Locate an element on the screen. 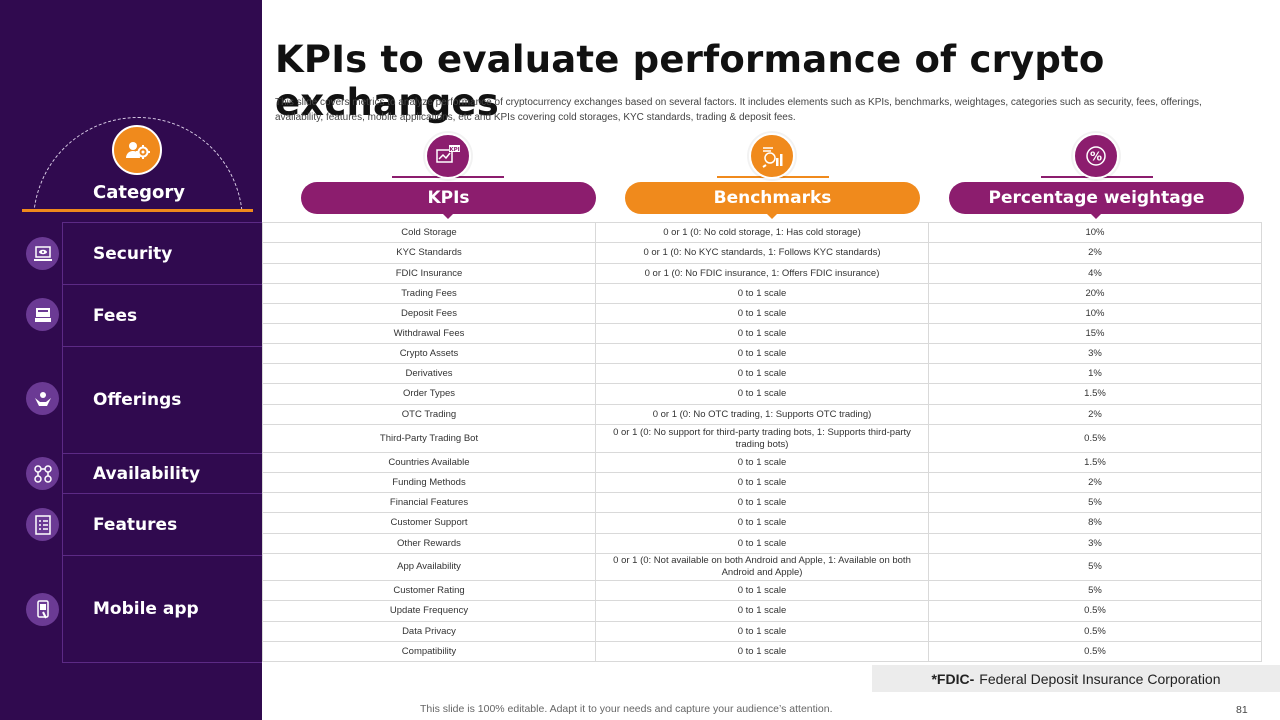 The height and width of the screenshot is (720, 1280). table-row: Customer Support 0 to 1 scale 8% is located at coordinates (762, 523).